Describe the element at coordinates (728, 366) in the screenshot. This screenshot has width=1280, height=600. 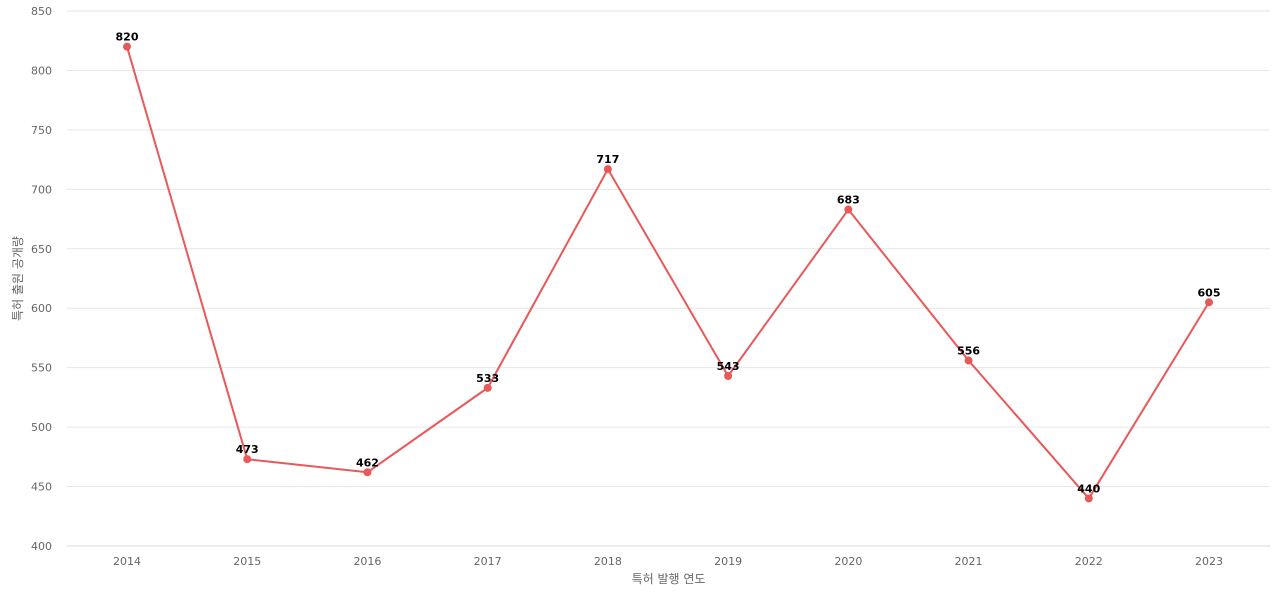
I see `data-label: 543` at that location.